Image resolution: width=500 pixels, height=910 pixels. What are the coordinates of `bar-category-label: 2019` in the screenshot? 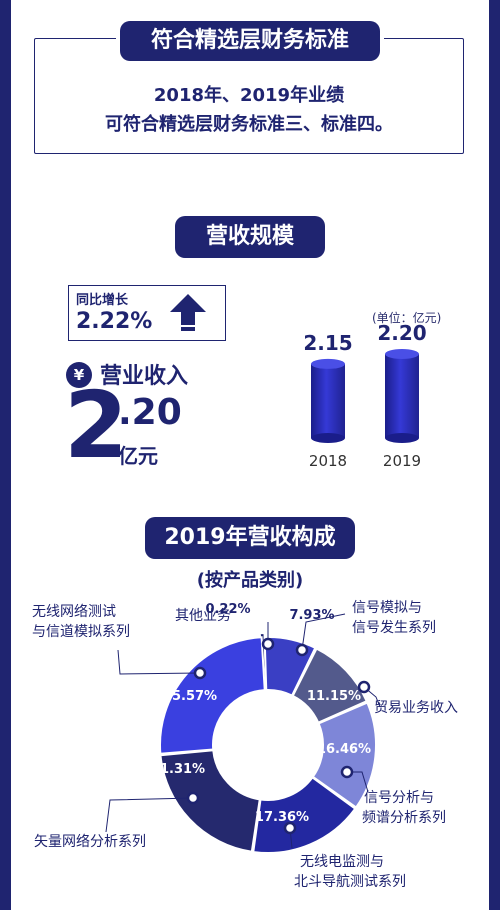 It's located at (402, 461).